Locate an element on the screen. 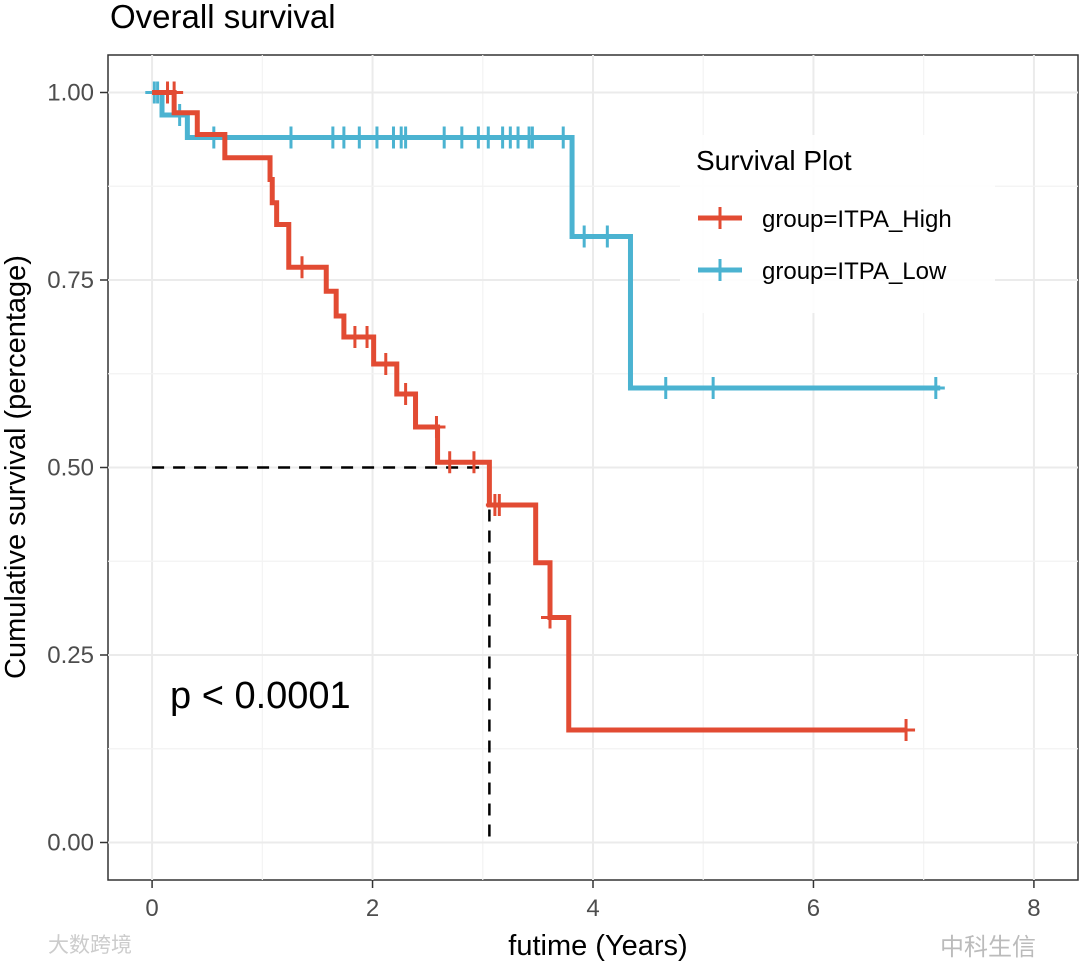 The image size is (1080, 963). chart-title: Overall survival is located at coordinates (223, 17).